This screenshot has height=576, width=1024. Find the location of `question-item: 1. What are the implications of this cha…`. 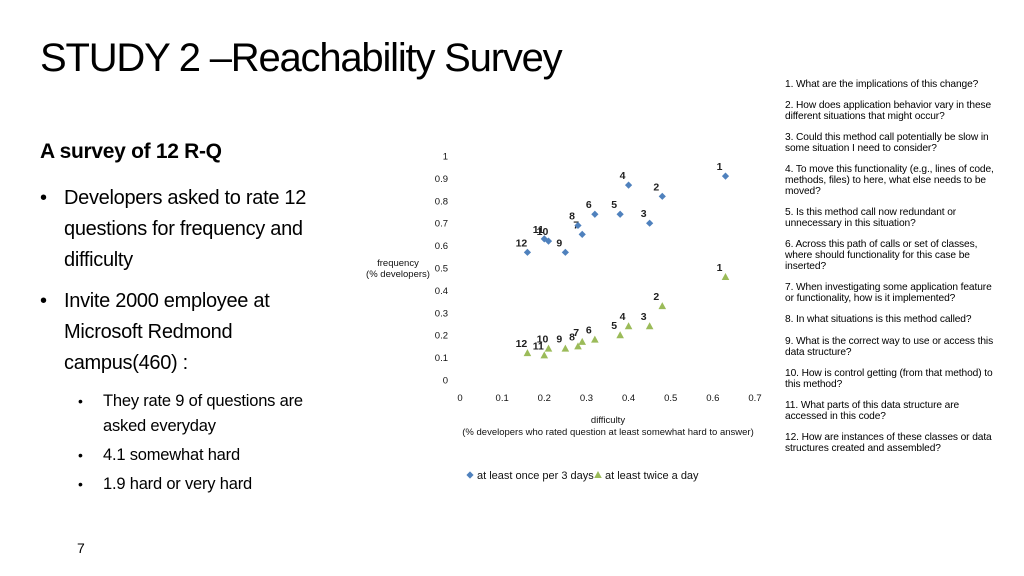

question-item: 1. What are the implications of this cha… is located at coordinates (882, 84).